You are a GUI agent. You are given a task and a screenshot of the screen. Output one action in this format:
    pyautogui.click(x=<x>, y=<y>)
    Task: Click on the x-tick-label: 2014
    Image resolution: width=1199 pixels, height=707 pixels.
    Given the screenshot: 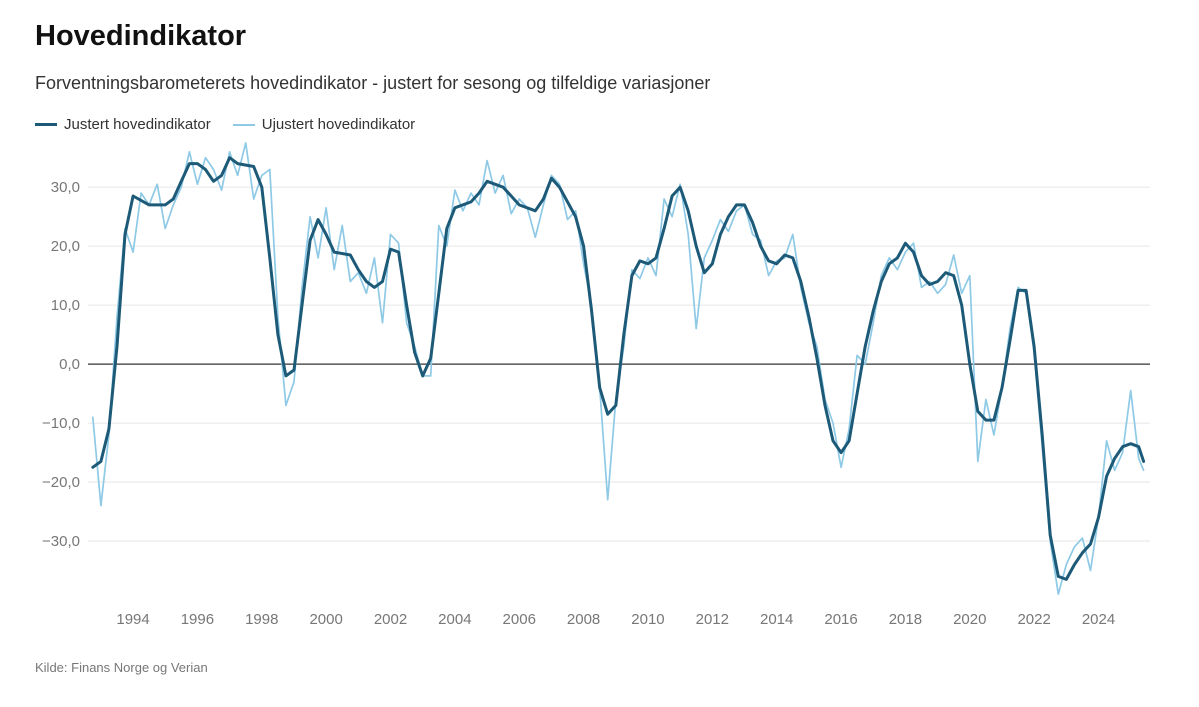 What is the action you would take?
    pyautogui.click(x=776, y=619)
    